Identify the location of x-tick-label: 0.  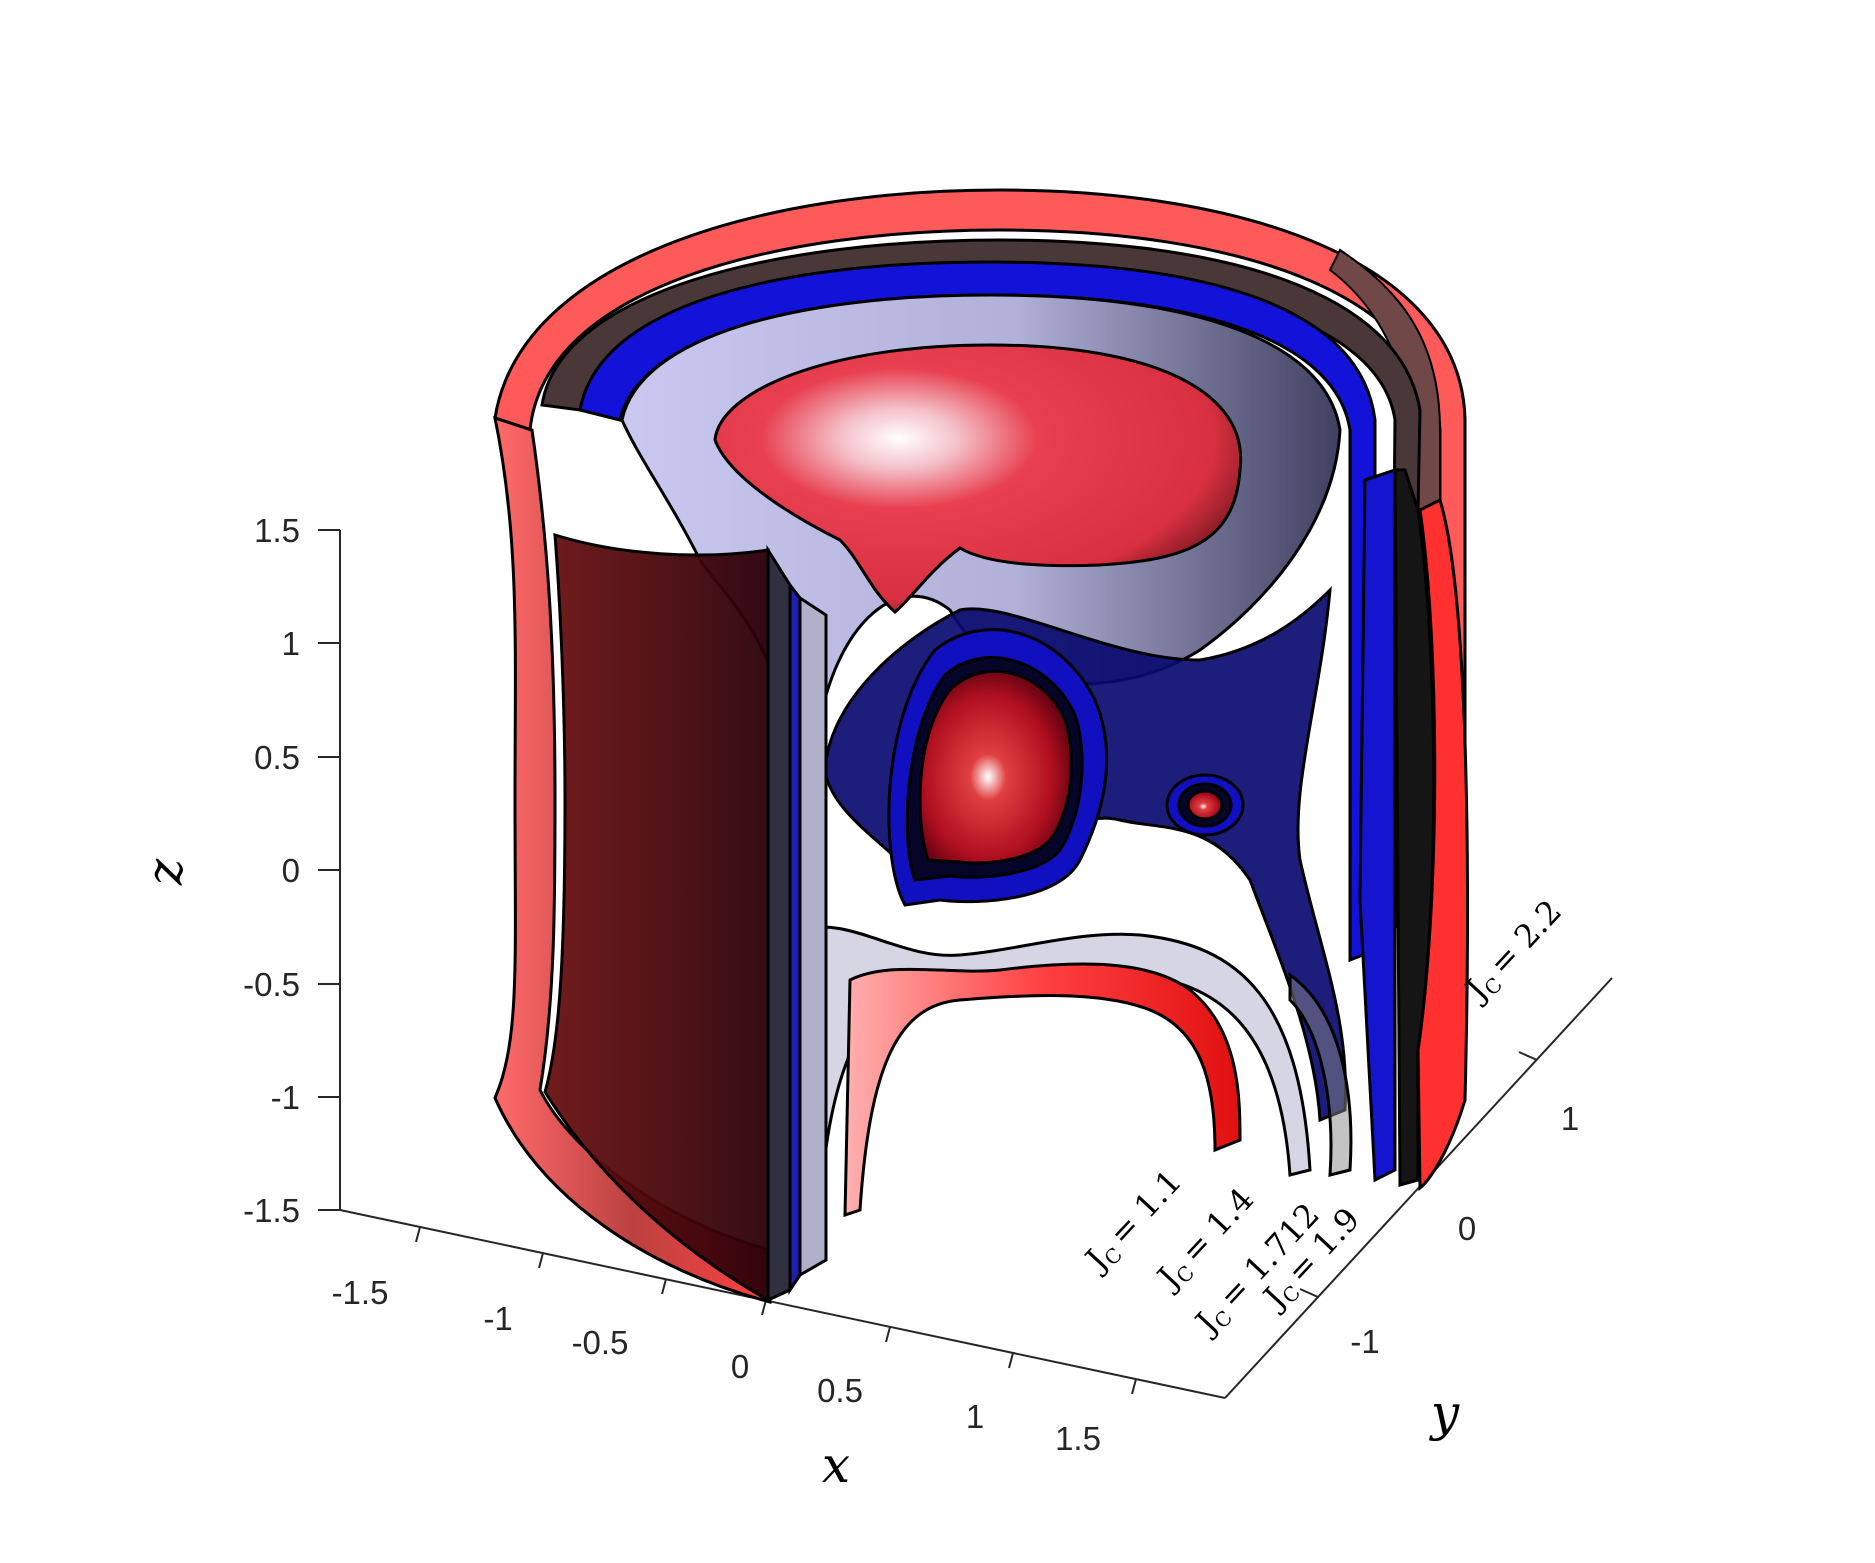
(740, 1366).